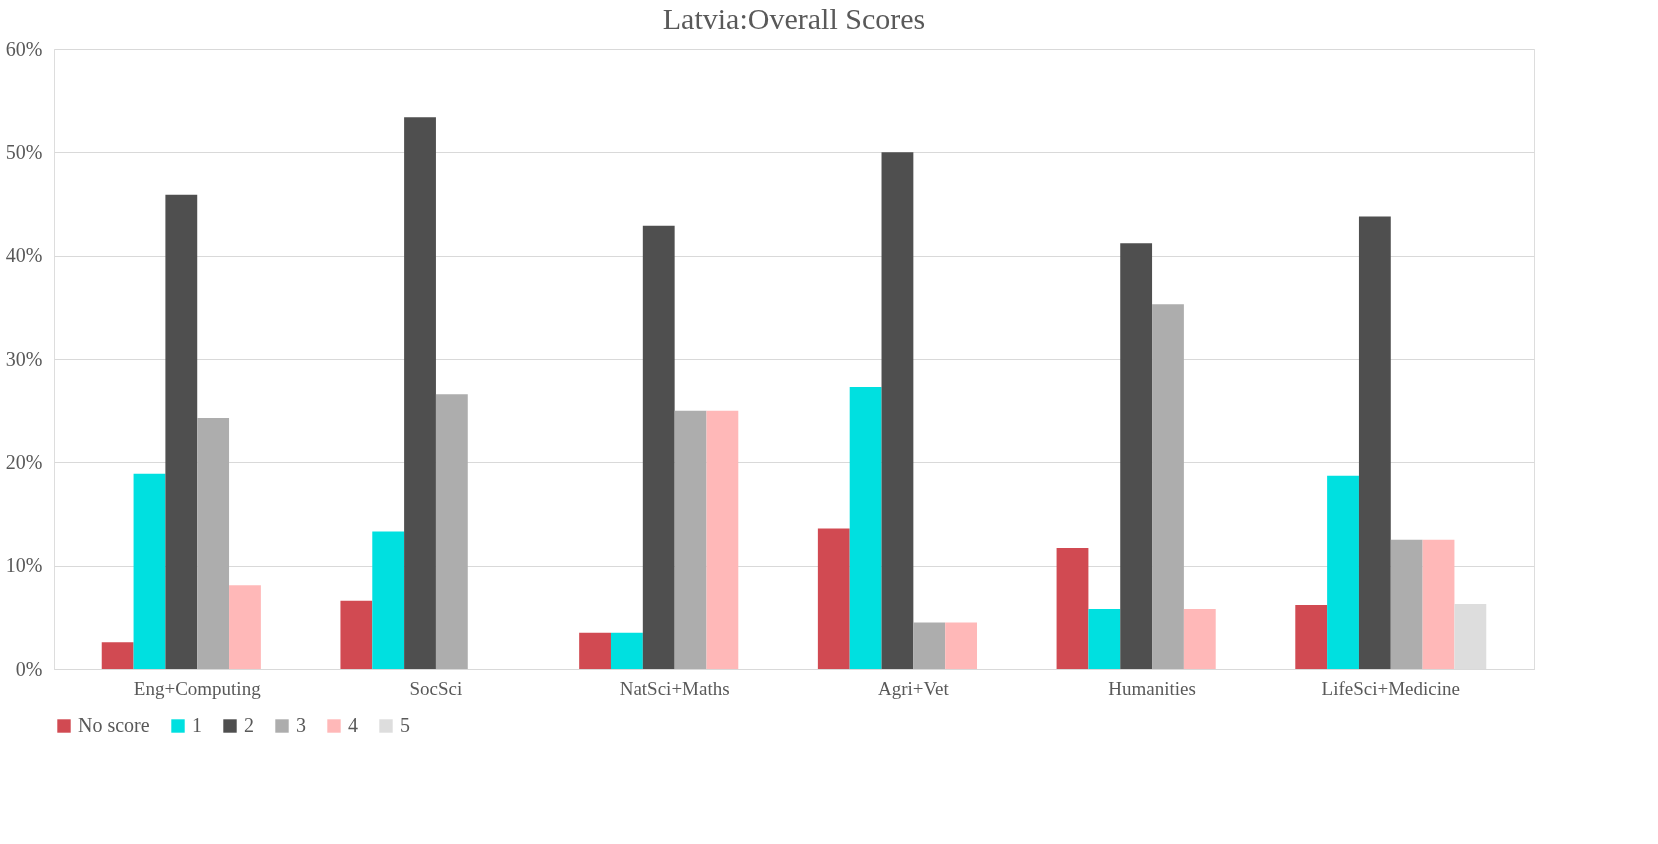  What do you see at coordinates (405, 725) in the screenshot?
I see `legend-label: 5` at bounding box center [405, 725].